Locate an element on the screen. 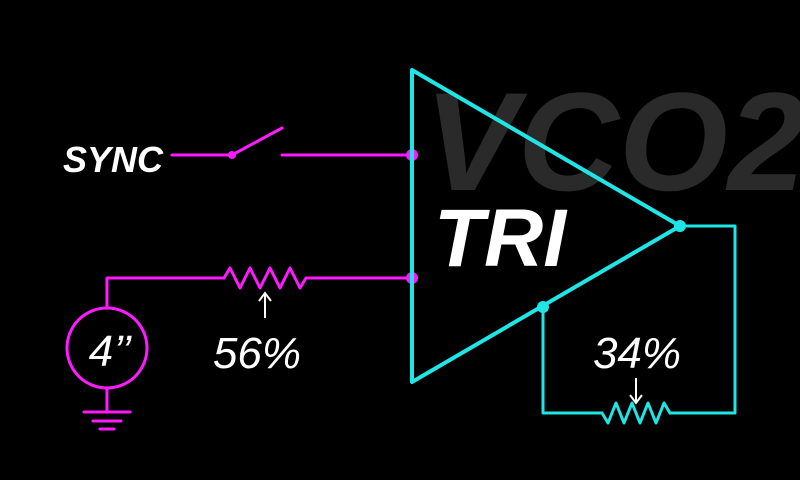  switch-open-icon is located at coordinates (322, 141).